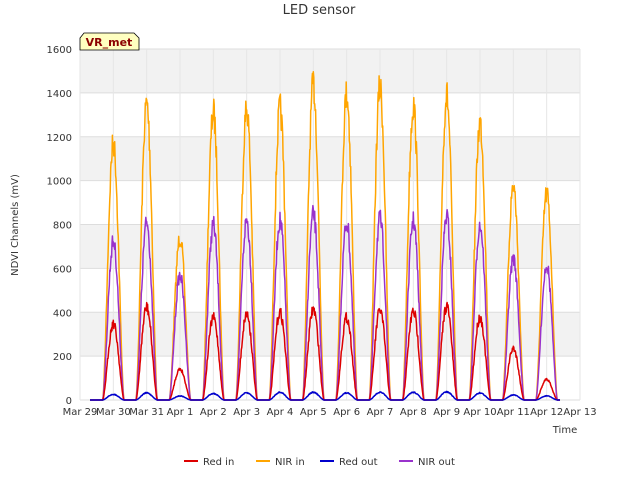 This screenshot has height=480, width=640. Describe the element at coordinates (290, 462) in the screenshot. I see `legend-label: NIR in` at that location.